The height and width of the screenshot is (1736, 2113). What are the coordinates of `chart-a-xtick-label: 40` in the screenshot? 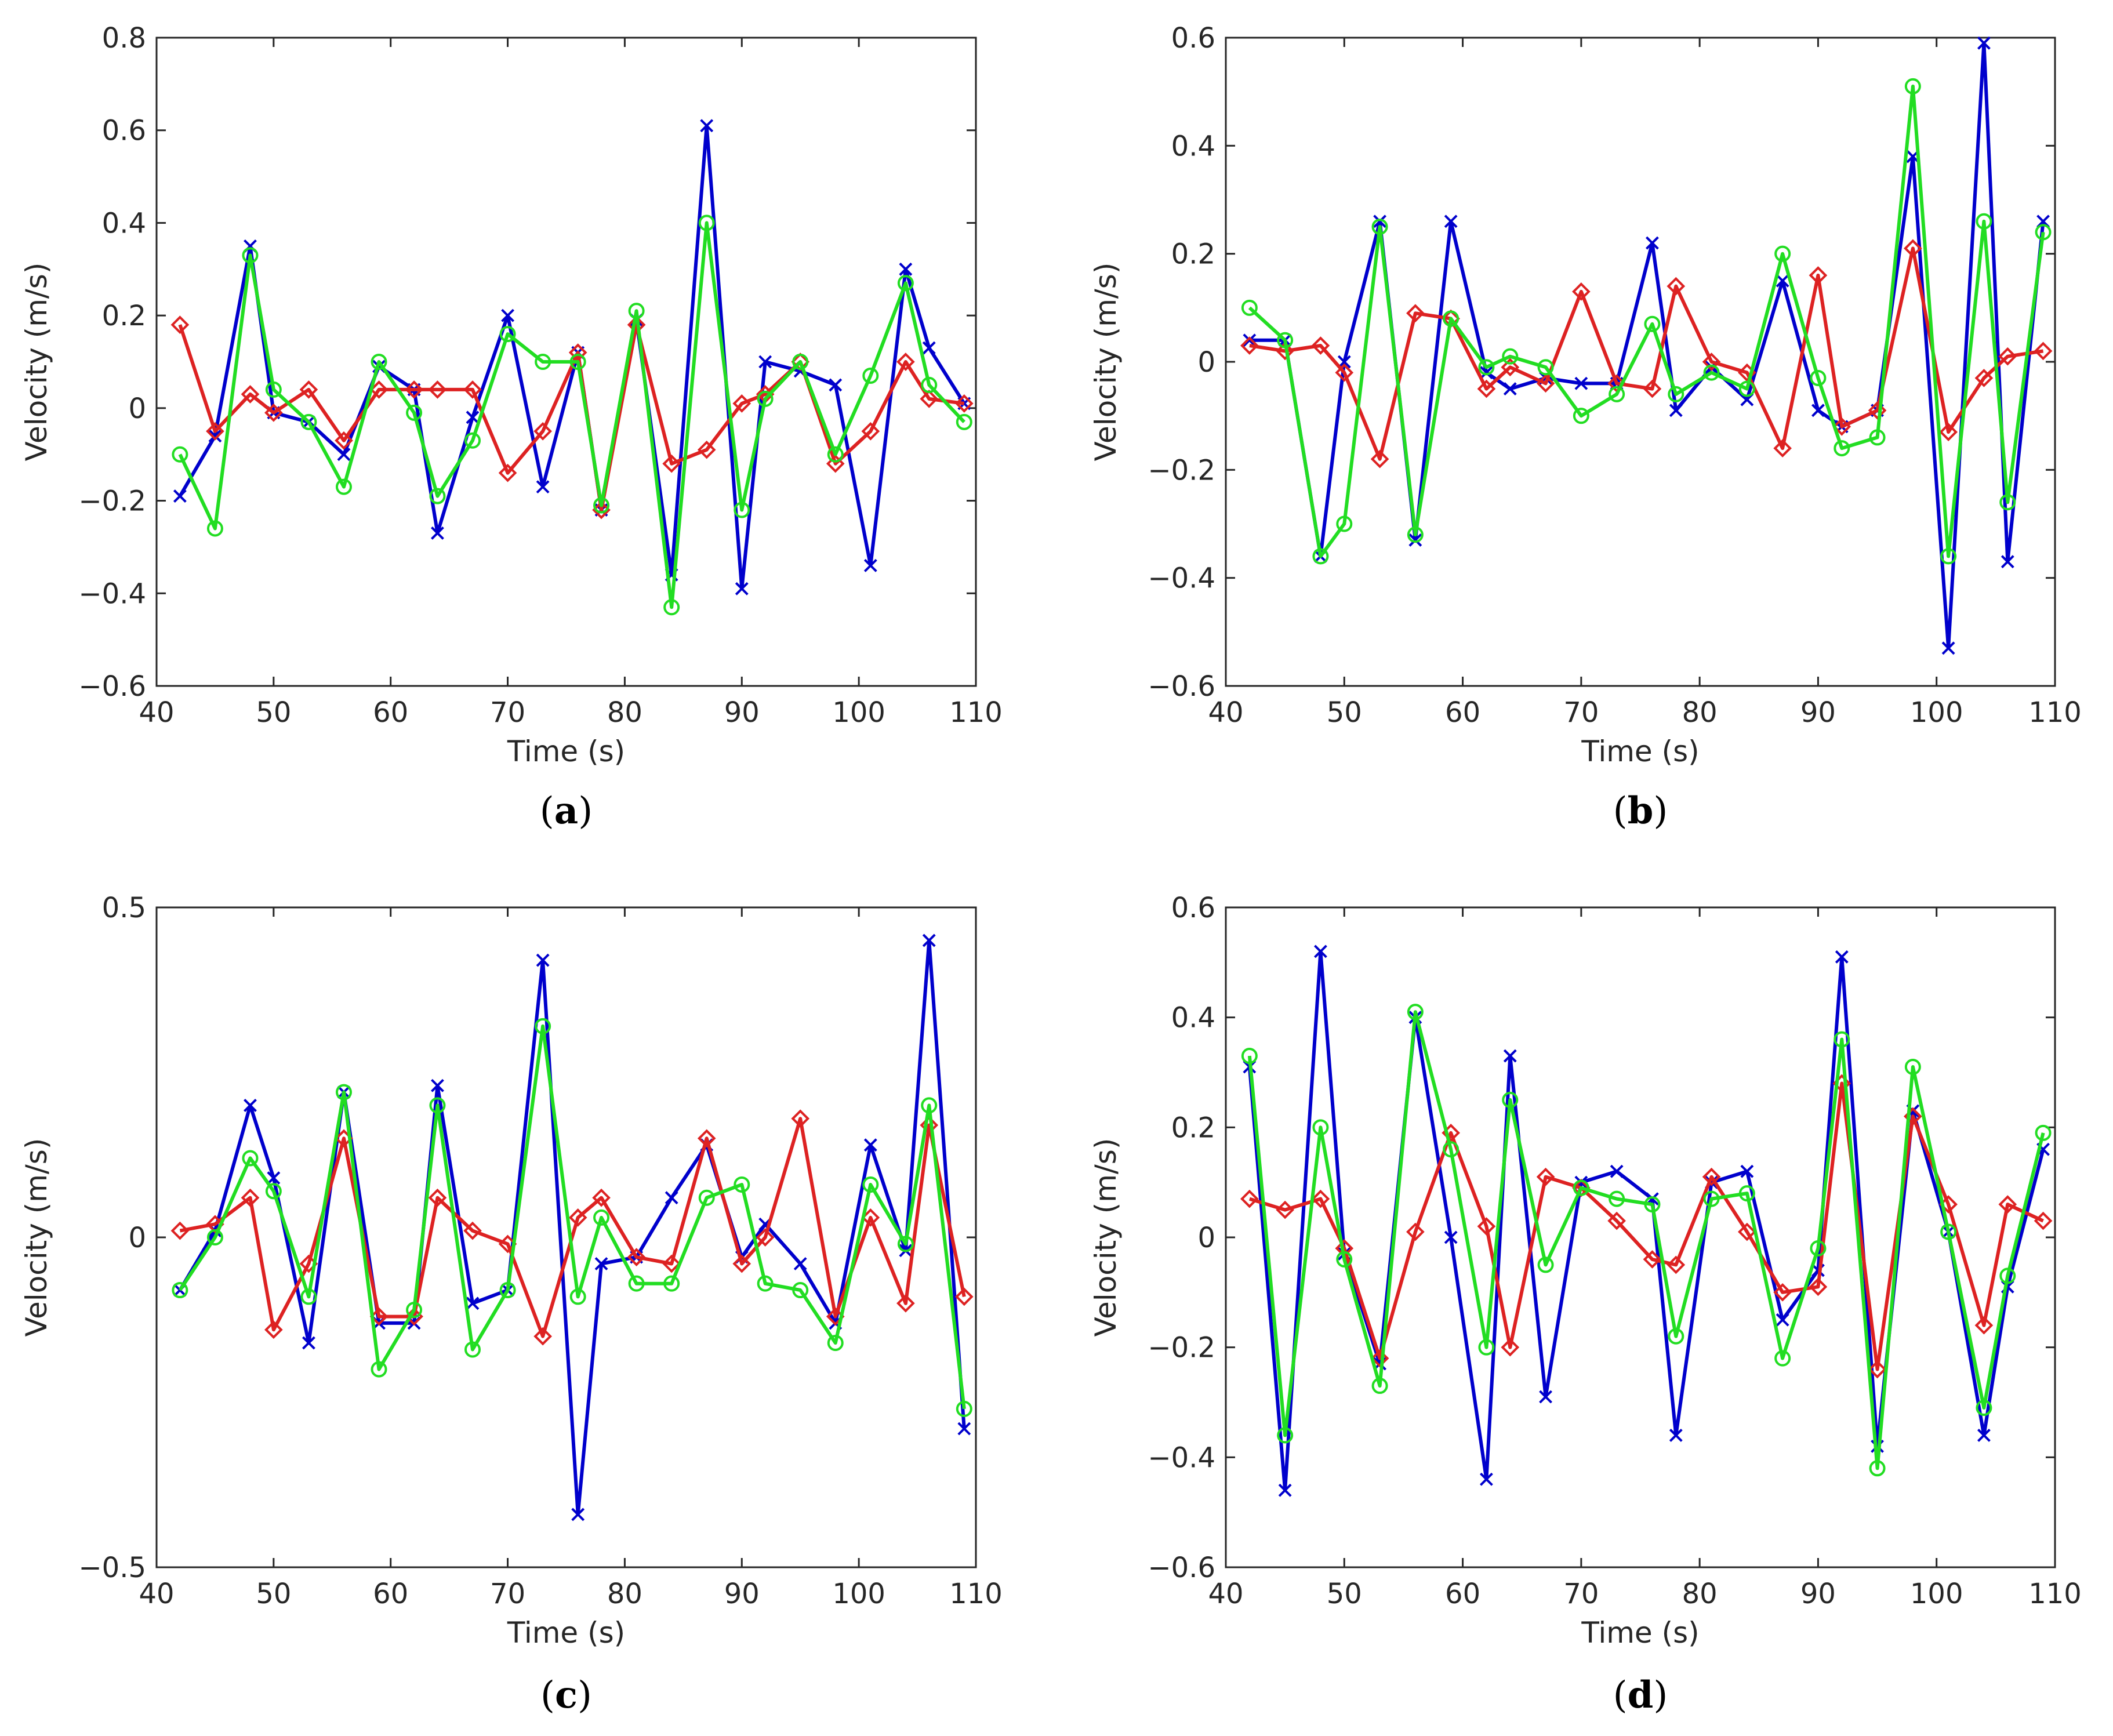 It's located at (156, 712).